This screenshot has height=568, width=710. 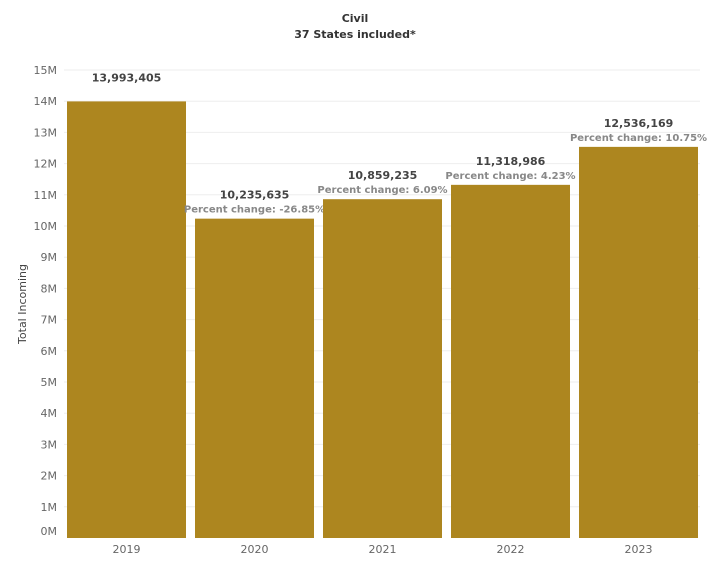 I want to click on x-tick-label: 2019, so click(x=127, y=549).